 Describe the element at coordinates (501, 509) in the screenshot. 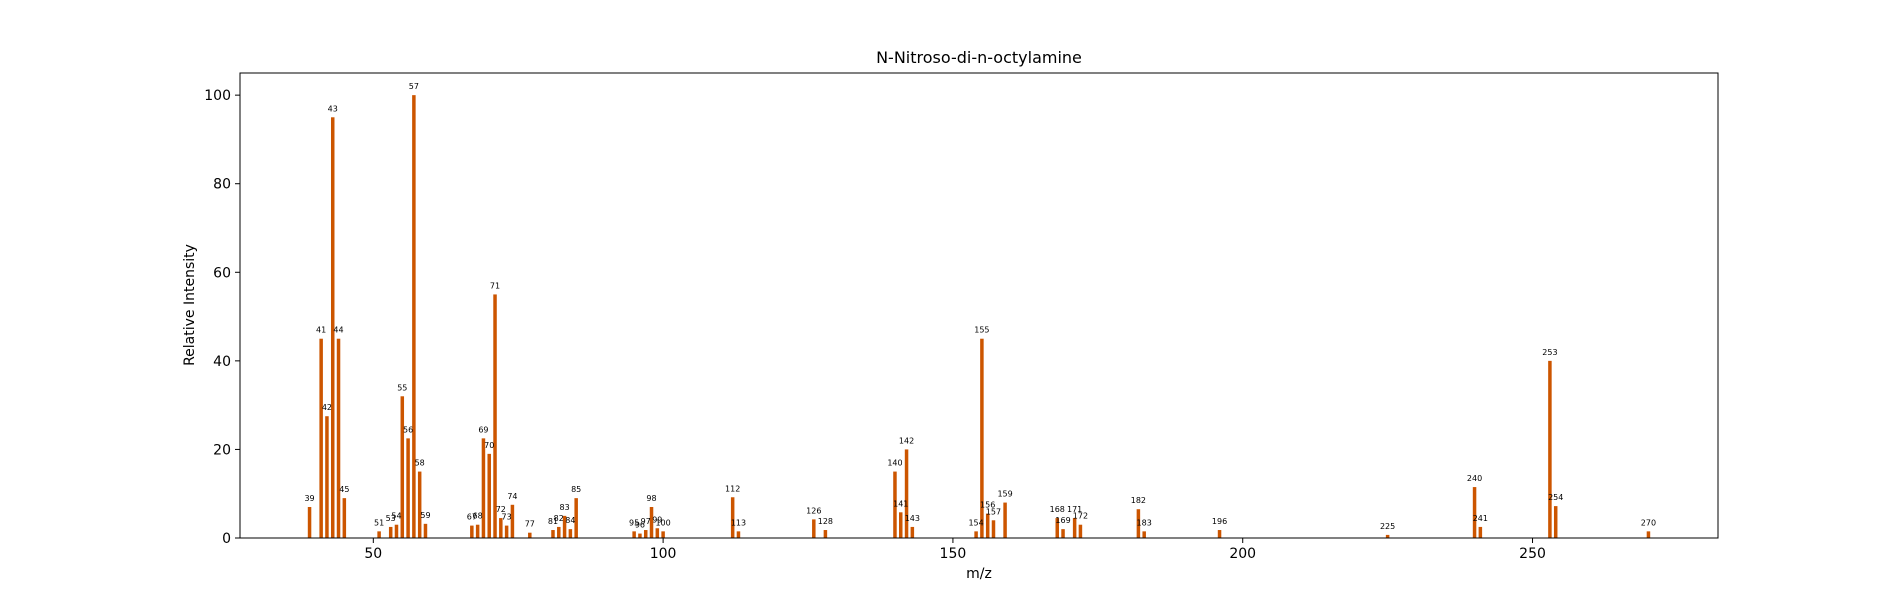

I see `bar-label-mz-72: 72` at that location.